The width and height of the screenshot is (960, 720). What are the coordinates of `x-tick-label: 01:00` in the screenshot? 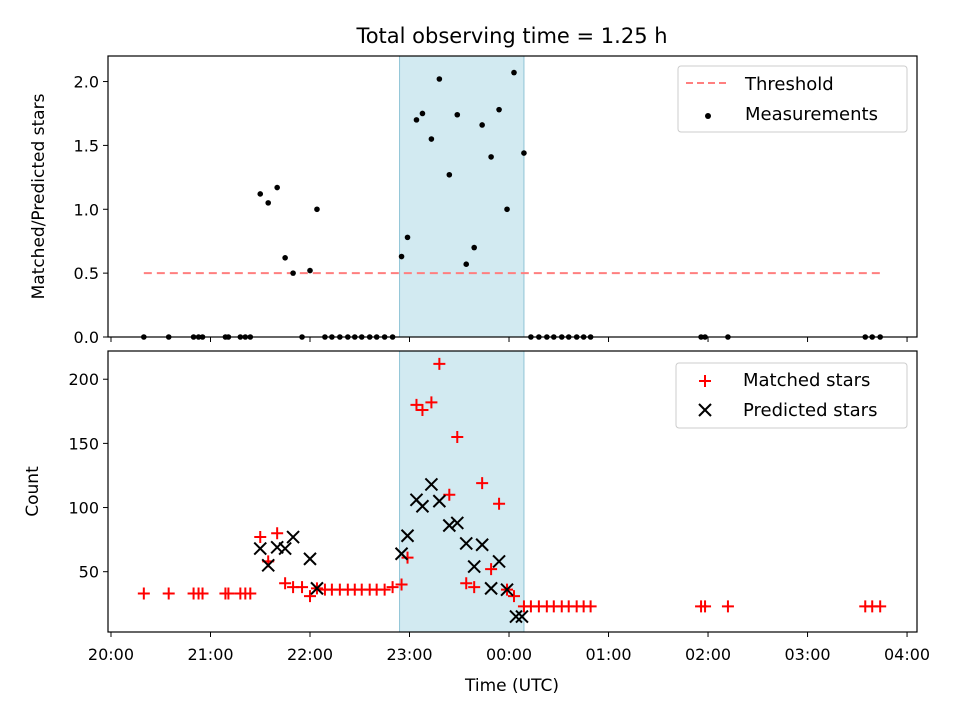 It's located at (608, 654).